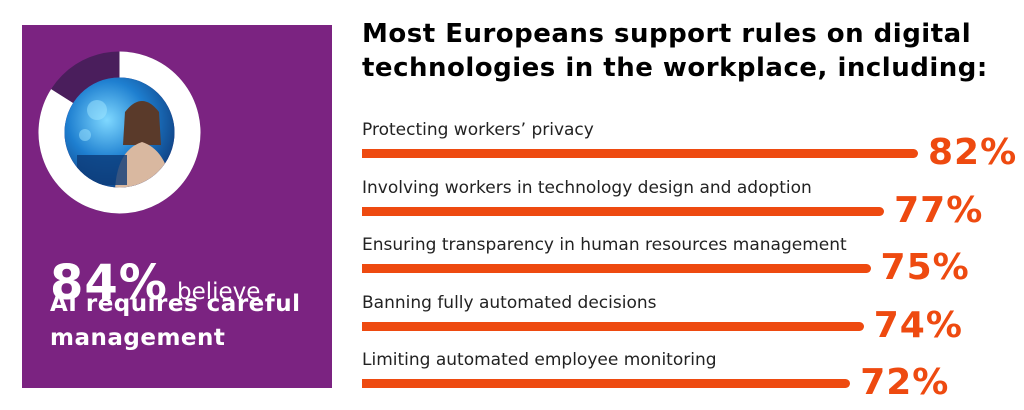 The height and width of the screenshot is (410, 1024). What do you see at coordinates (539, 360) in the screenshot?
I see `bar-label: Limiting automated employee monitoring` at bounding box center [539, 360].